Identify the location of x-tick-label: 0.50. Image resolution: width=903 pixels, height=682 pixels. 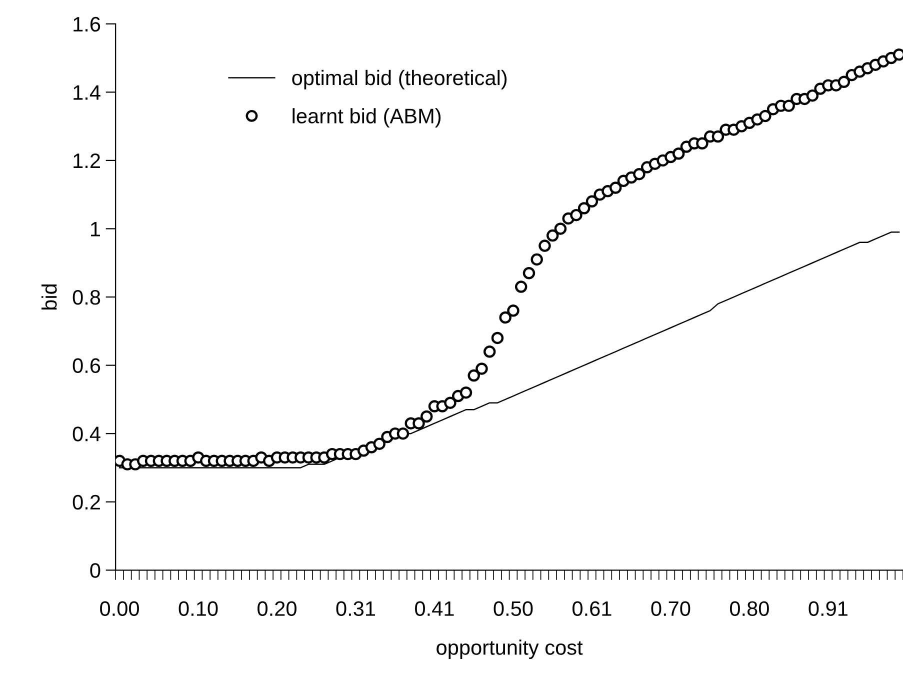
(513, 608).